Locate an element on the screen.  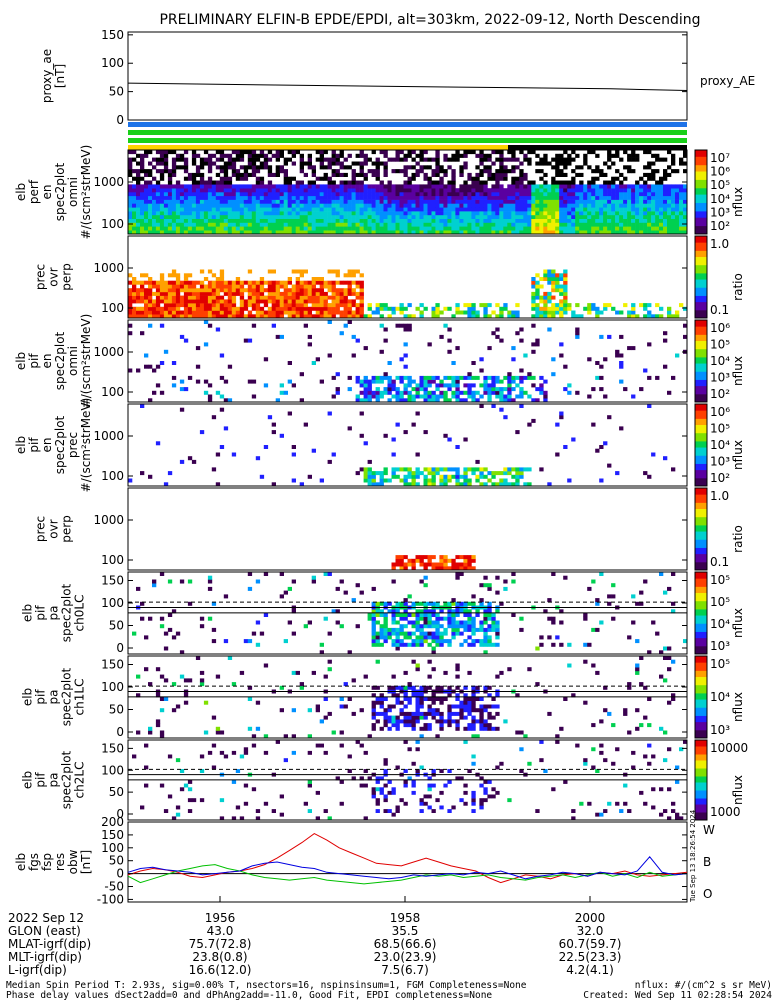
colorbar-tick: 10³ is located at coordinates (720, 212).